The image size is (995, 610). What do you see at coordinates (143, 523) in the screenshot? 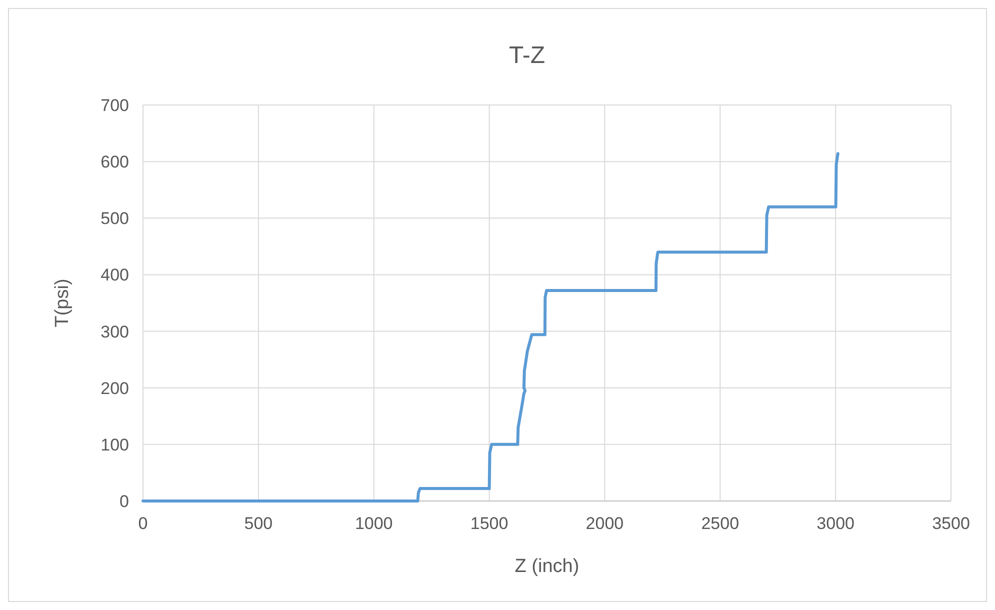
I see `x-tick-label: 0` at bounding box center [143, 523].